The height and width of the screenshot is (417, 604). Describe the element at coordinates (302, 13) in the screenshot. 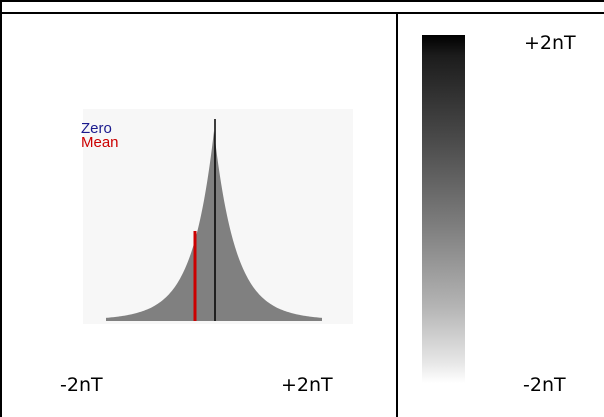

I see `header-divider` at that location.